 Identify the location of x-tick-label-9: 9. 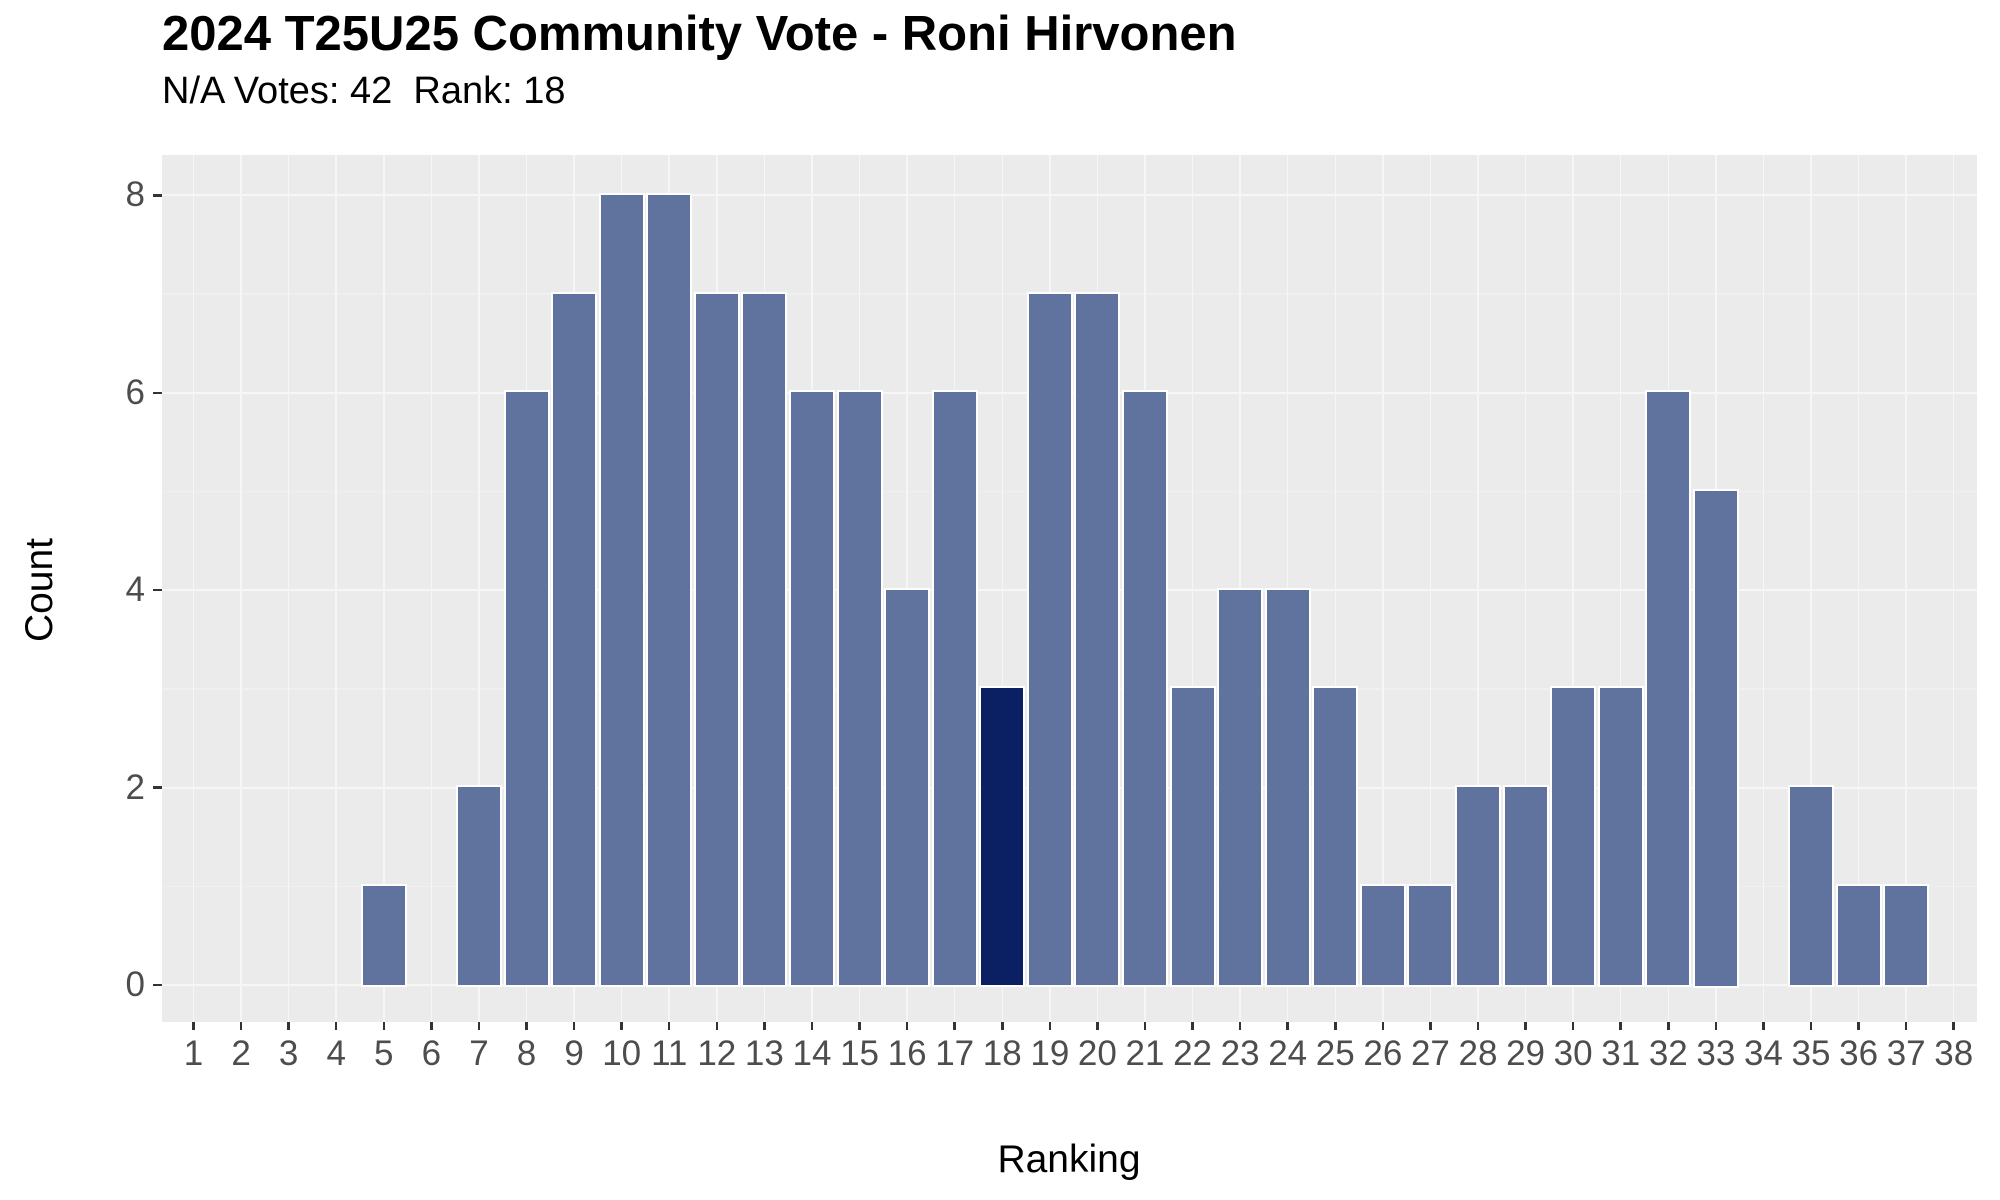
(574, 1053).